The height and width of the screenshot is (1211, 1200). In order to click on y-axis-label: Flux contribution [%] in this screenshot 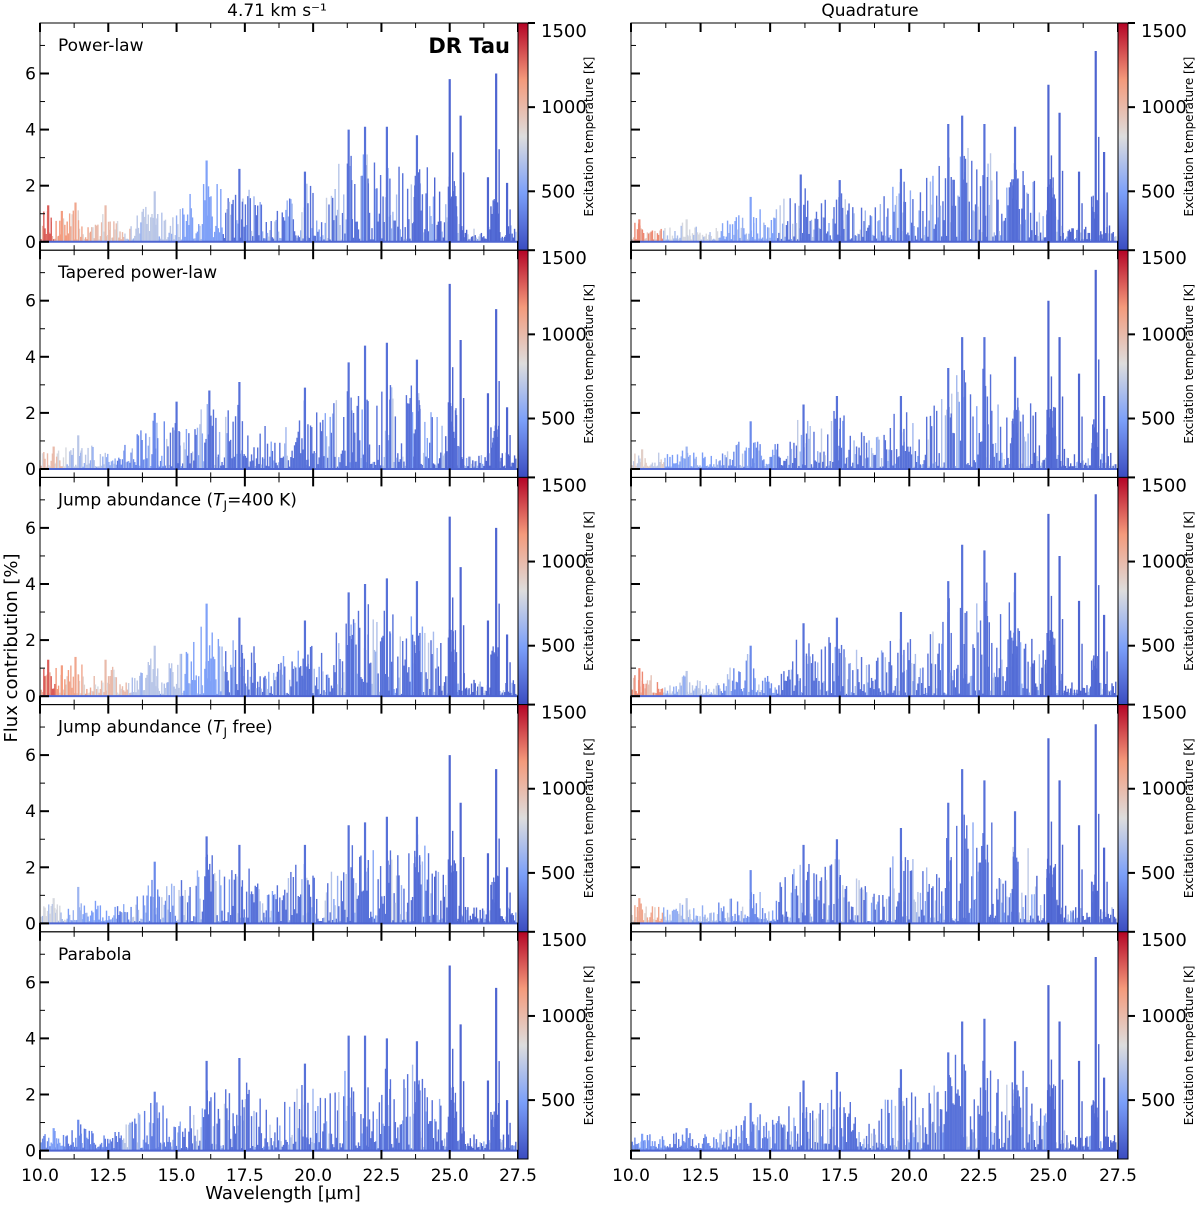, I will do `click(11, 647)`.